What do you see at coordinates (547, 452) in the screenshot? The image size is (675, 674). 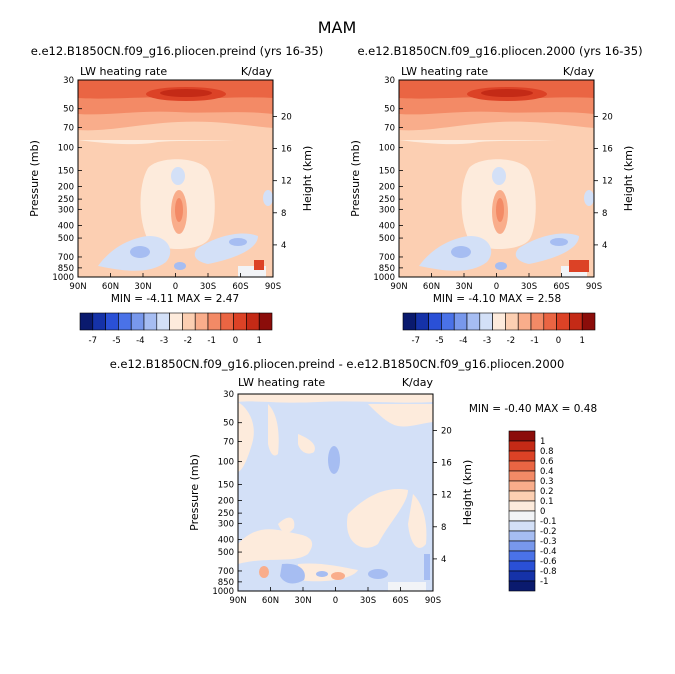 I see `colorbar-label: 0.8` at bounding box center [547, 452].